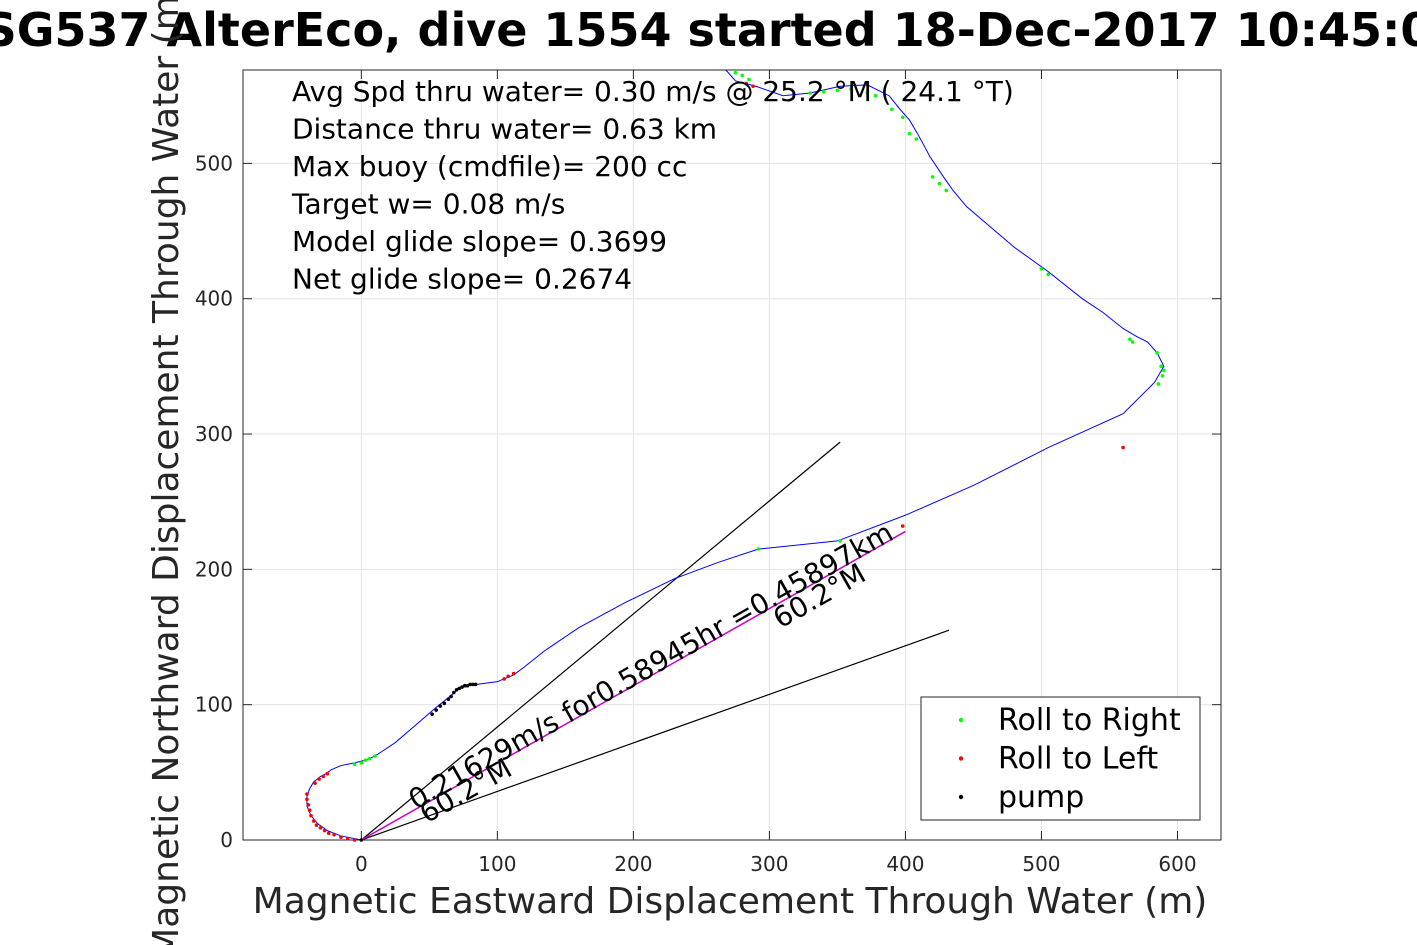 The image size is (1417, 945). I want to click on current-vector-line, so click(633, 685).